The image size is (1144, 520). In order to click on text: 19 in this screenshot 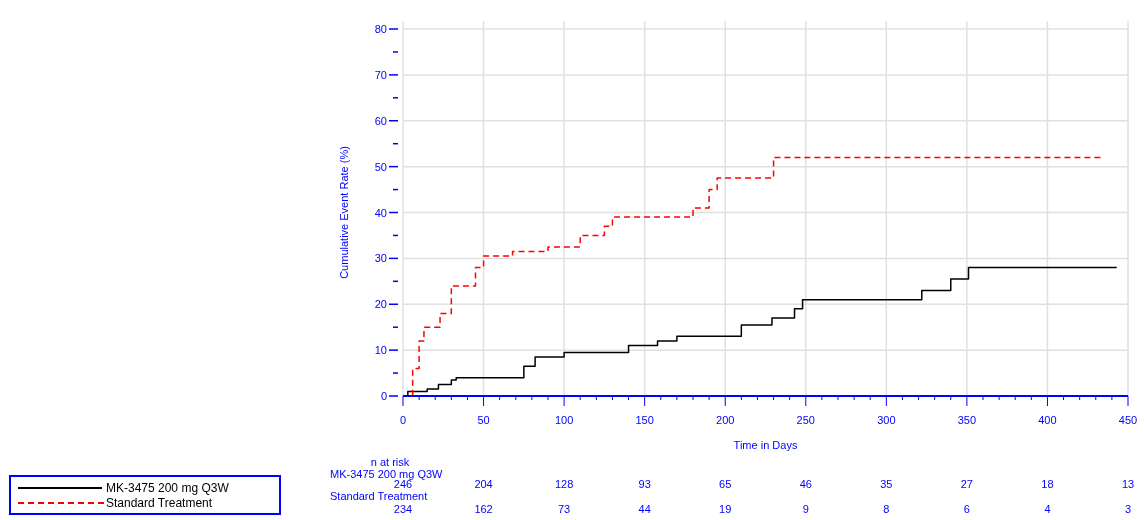, I will do `click(725, 509)`.